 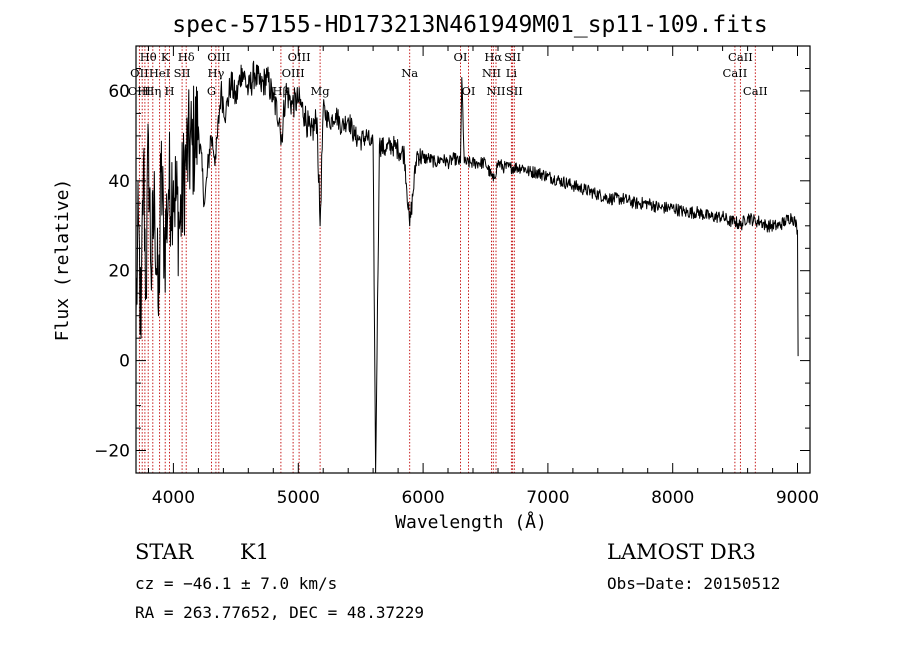 I want to click on y-tick-label: 60, so click(x=119, y=92).